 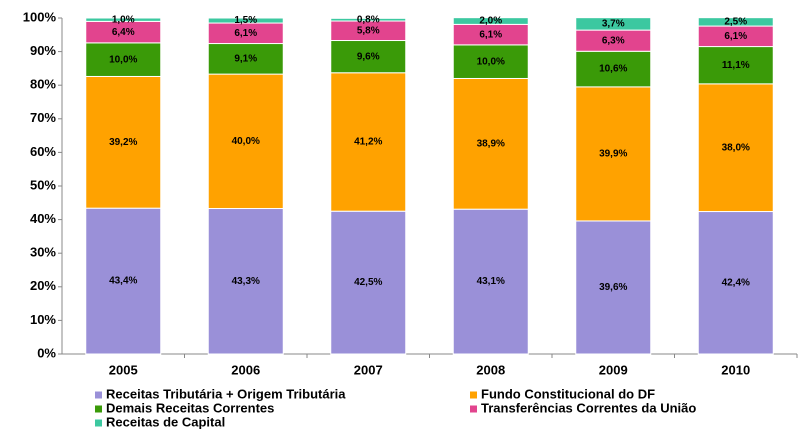 I want to click on y-tick-label: 90%, so click(x=43, y=50).